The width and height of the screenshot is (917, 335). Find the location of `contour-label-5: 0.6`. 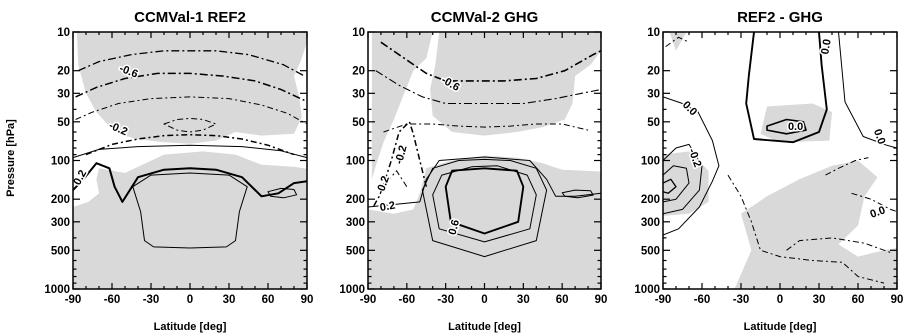

contour-label-5: 0.6 is located at coordinates (455, 227).